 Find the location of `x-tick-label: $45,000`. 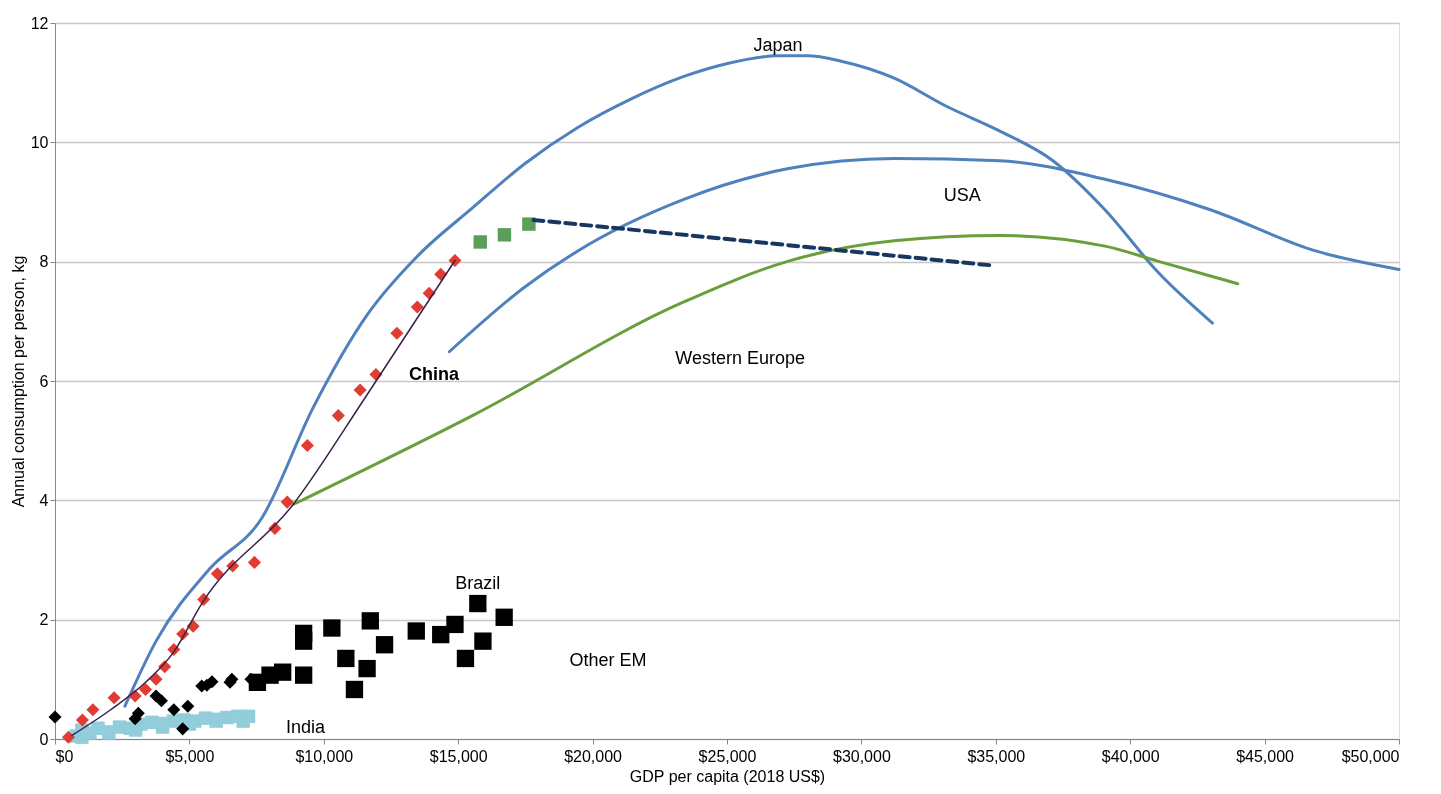

x-tick-label: $45,000 is located at coordinates (1265, 756).